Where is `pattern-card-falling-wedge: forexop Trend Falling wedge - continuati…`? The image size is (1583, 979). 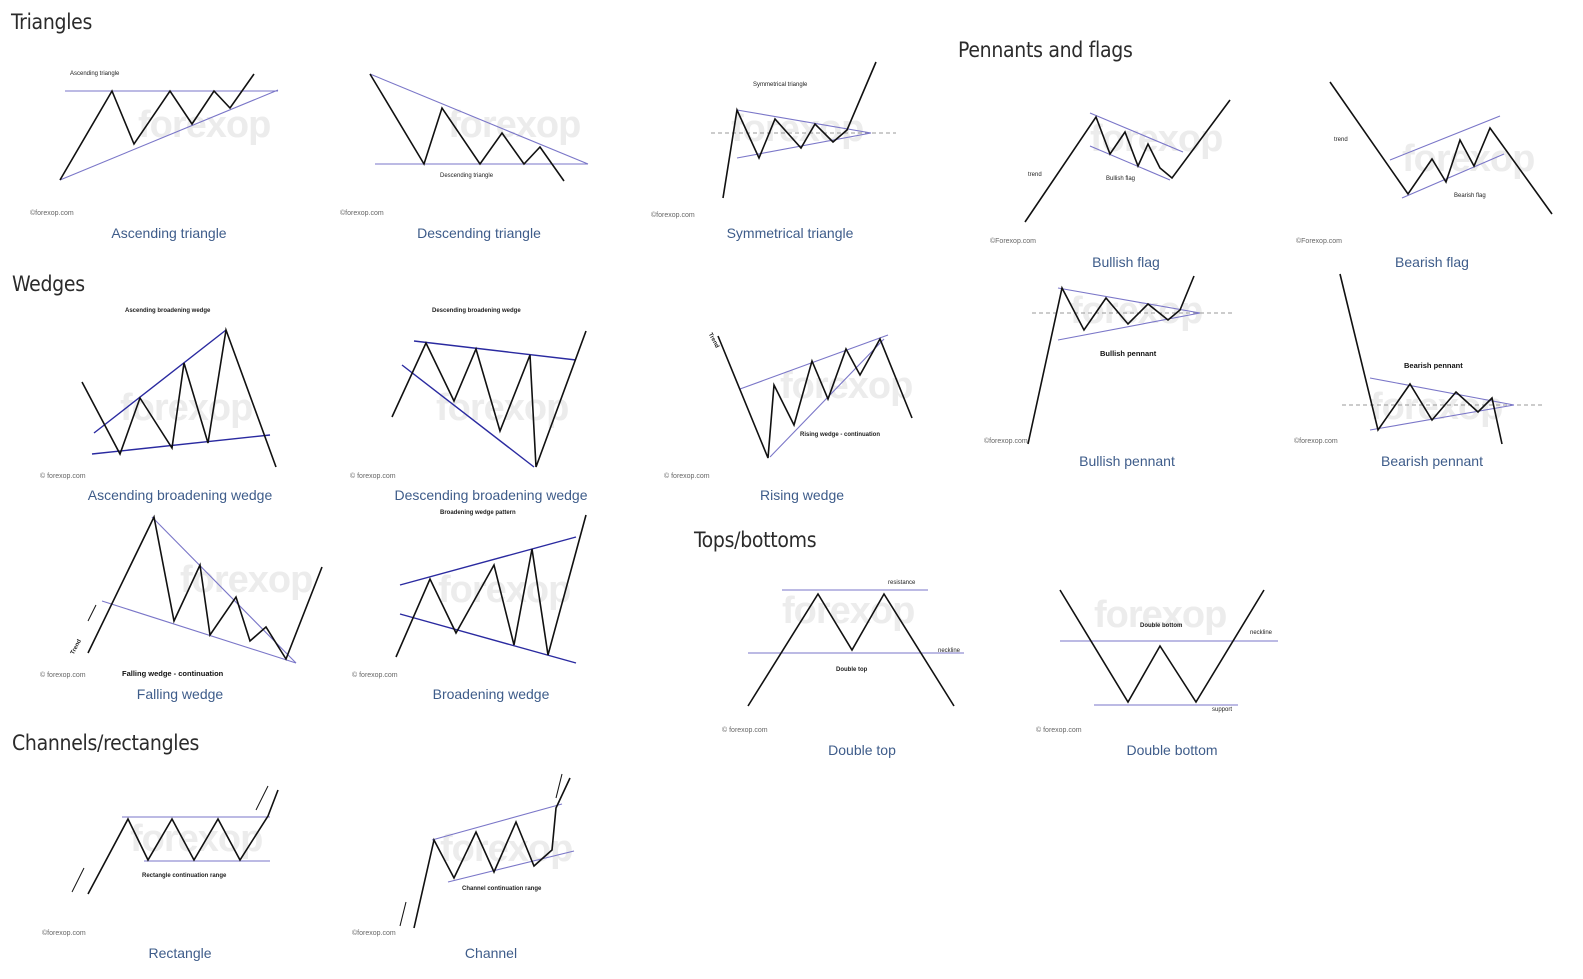 pattern-card-falling-wedge: forexop Trend Falling wedge - continuati… is located at coordinates (180, 605).